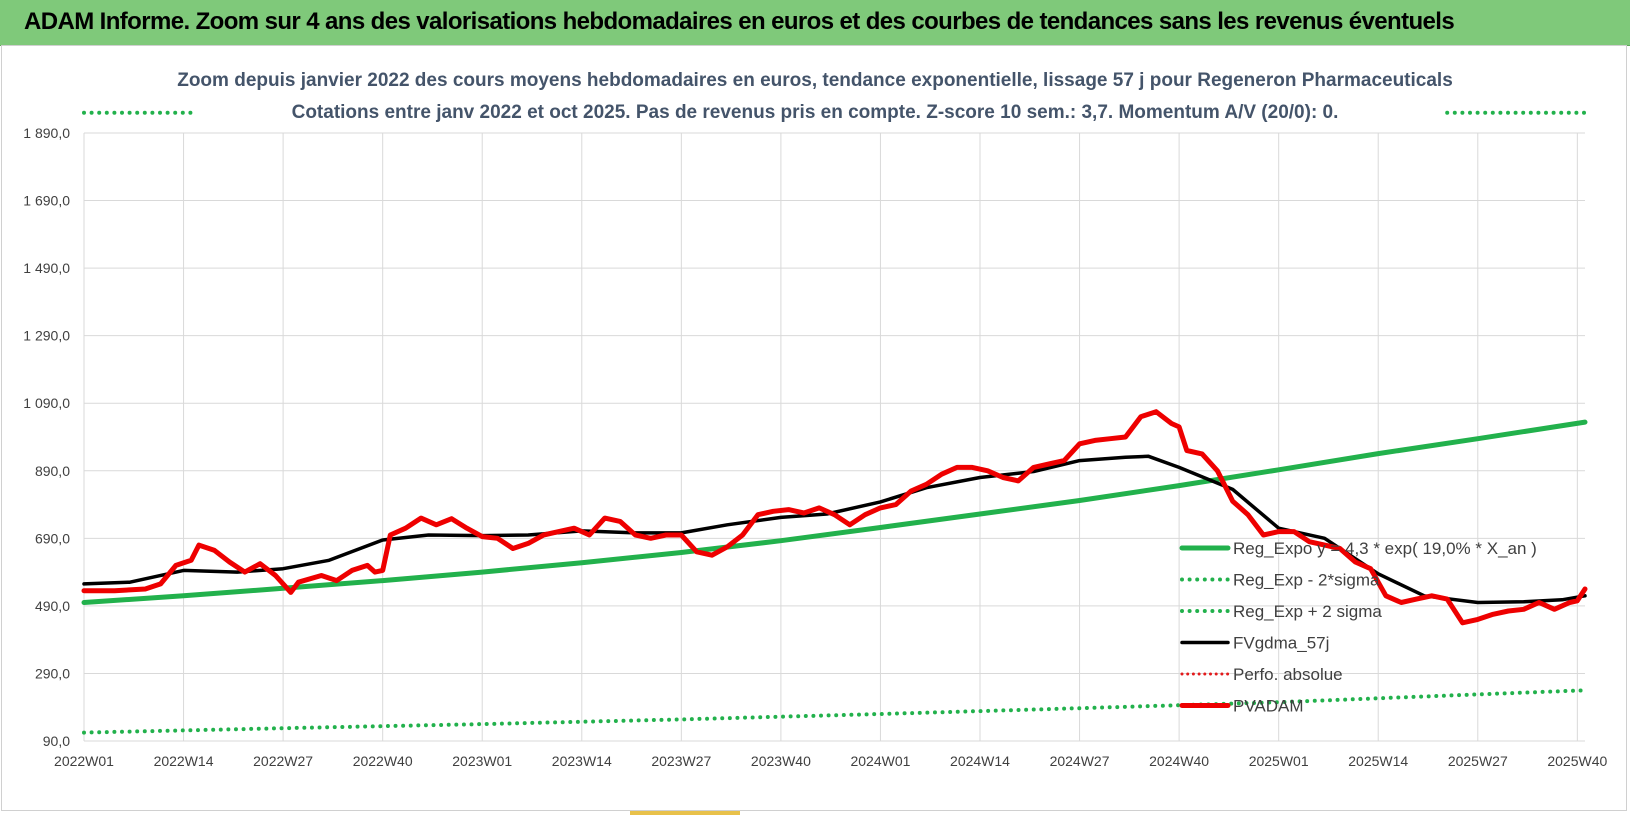  I want to click on y-tick-label: 490,0, so click(52, 606).